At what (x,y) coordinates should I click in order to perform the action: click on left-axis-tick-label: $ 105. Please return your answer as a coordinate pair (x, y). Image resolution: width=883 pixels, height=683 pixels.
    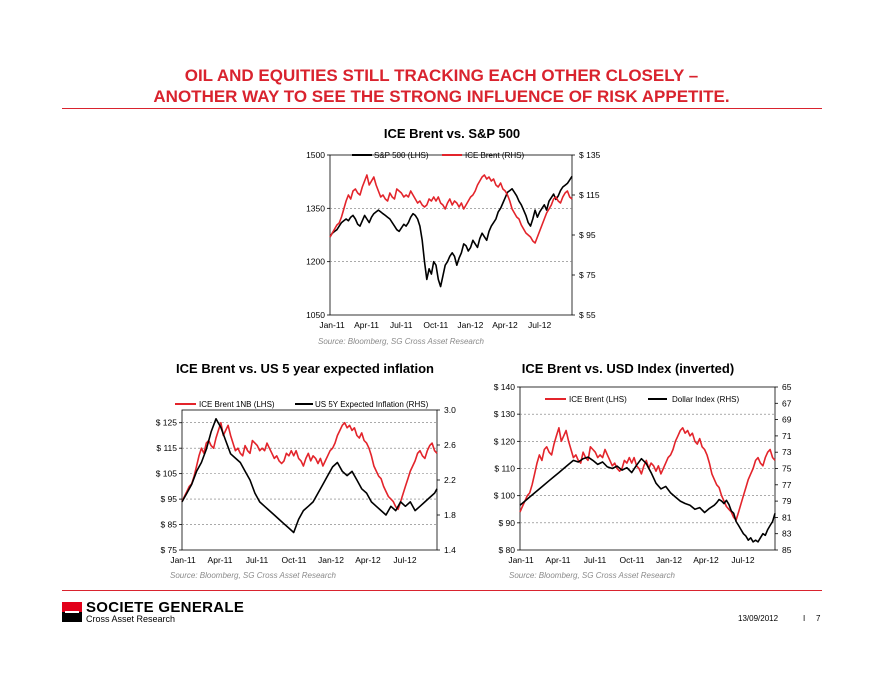
    Looking at the image, I should click on (167, 474).